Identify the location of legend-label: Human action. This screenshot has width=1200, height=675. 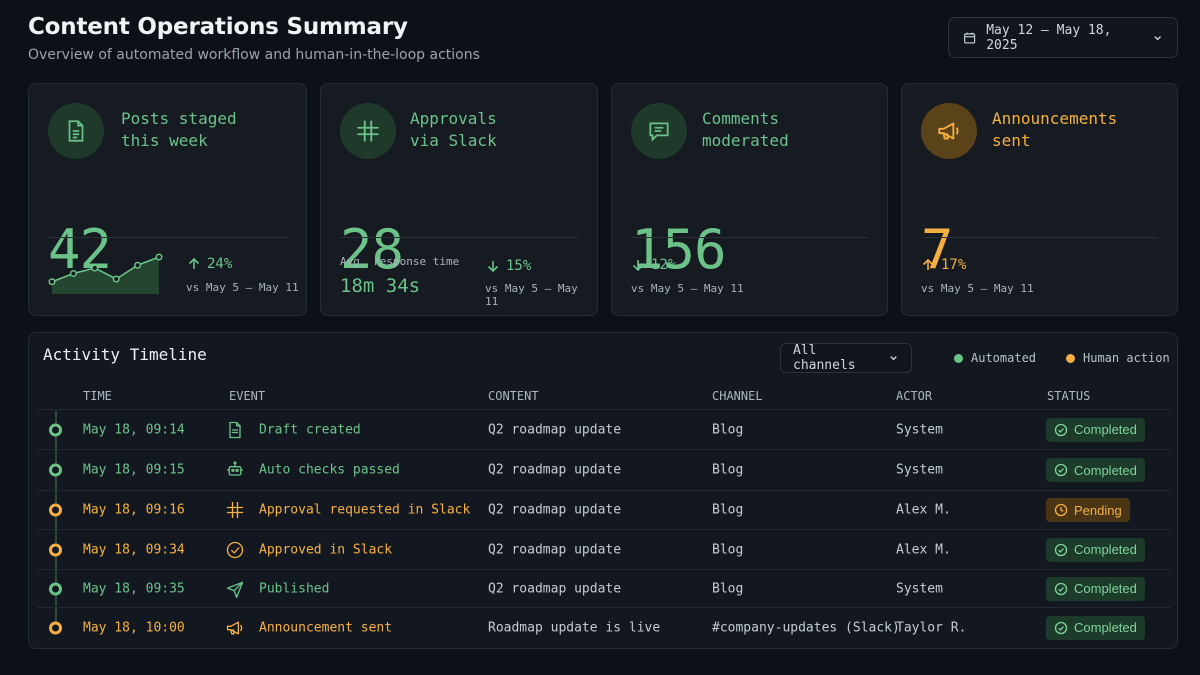
(1126, 358).